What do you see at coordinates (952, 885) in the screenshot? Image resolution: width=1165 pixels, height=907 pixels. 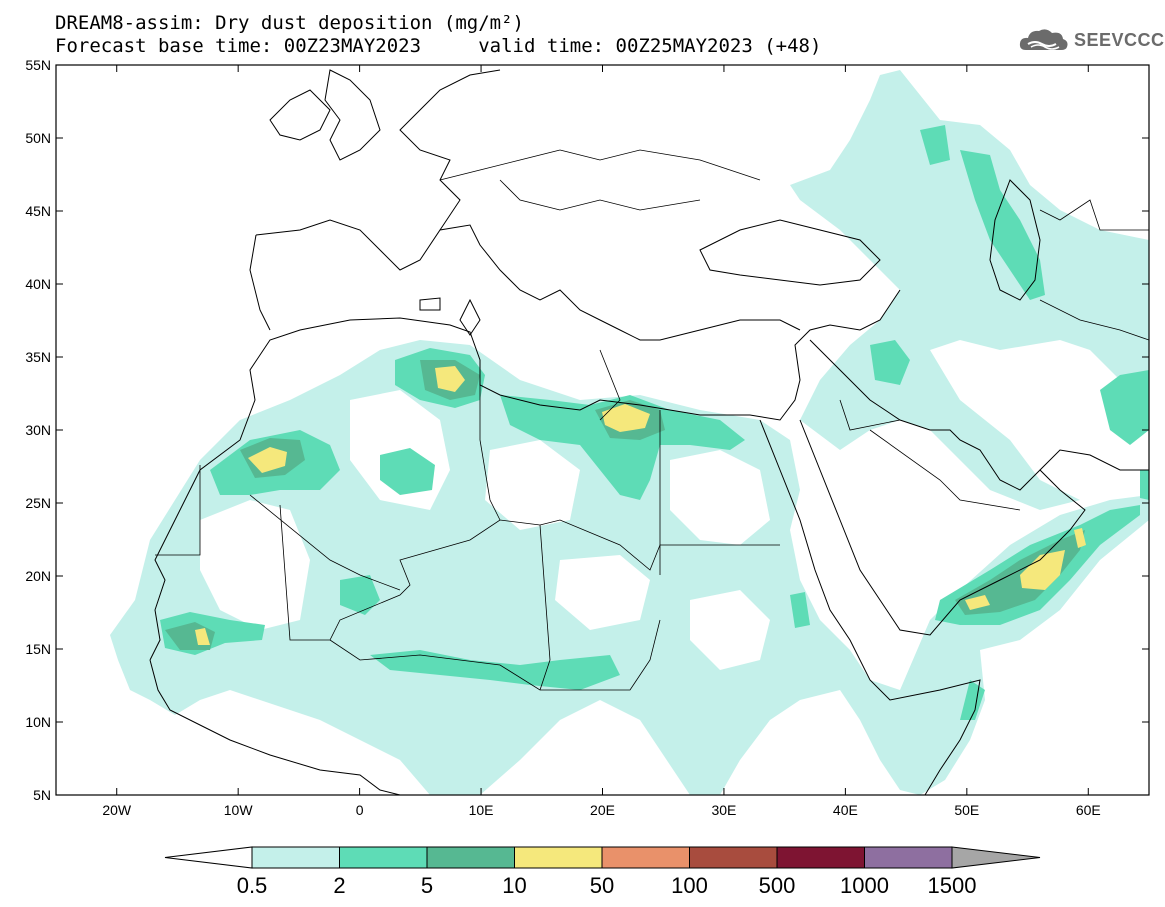 I see `colorbar-label: 1500` at bounding box center [952, 885].